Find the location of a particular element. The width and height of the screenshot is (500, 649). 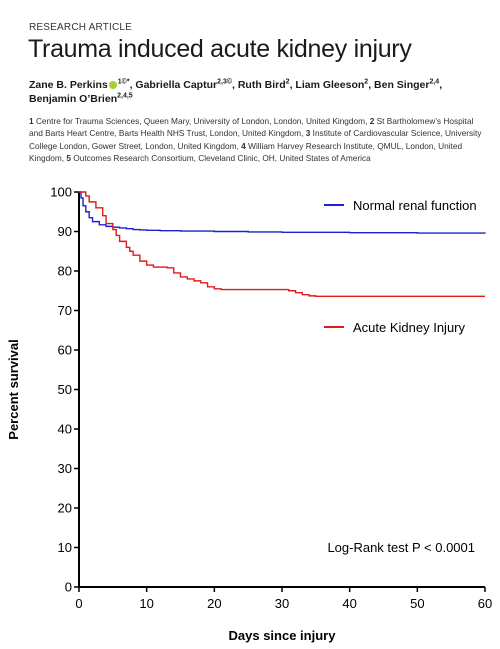

series-line-acute-kidney-injury is located at coordinates (282, 244).